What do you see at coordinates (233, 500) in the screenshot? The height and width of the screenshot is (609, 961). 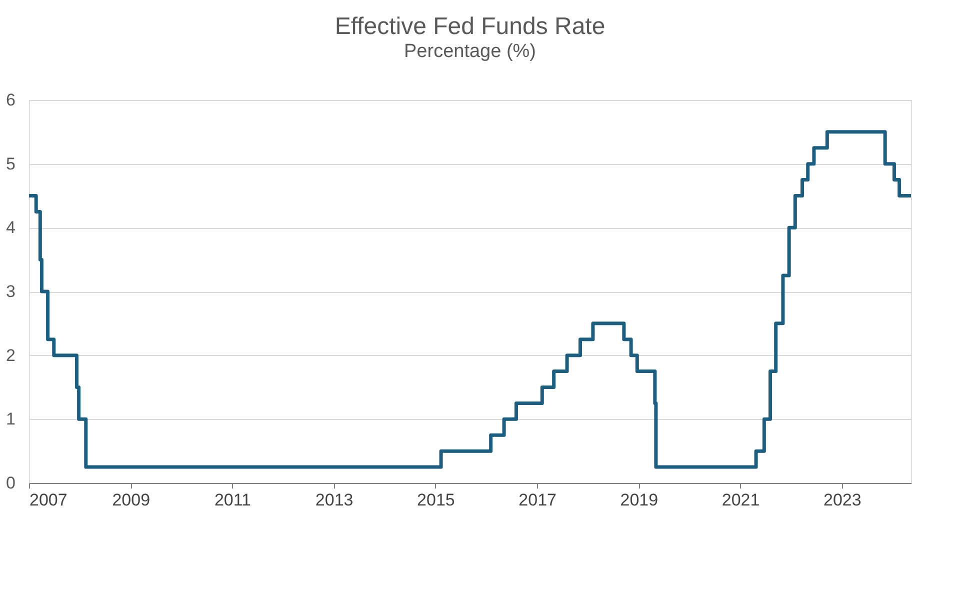 I see `x-tick-label: 2011` at bounding box center [233, 500].